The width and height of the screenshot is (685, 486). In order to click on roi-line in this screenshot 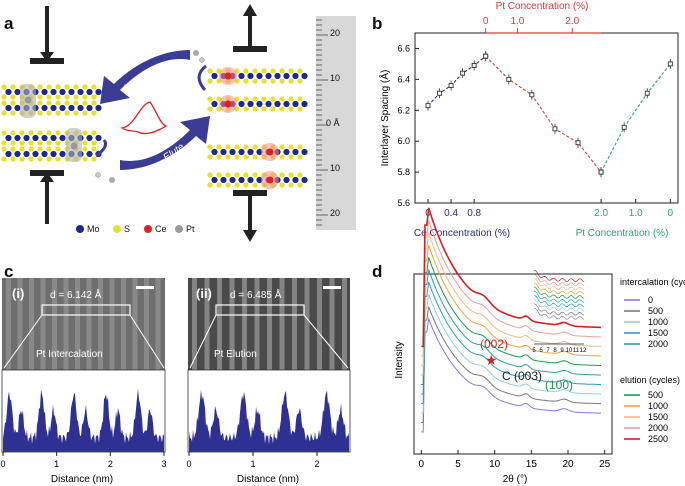, I will do `click(326, 341)`.